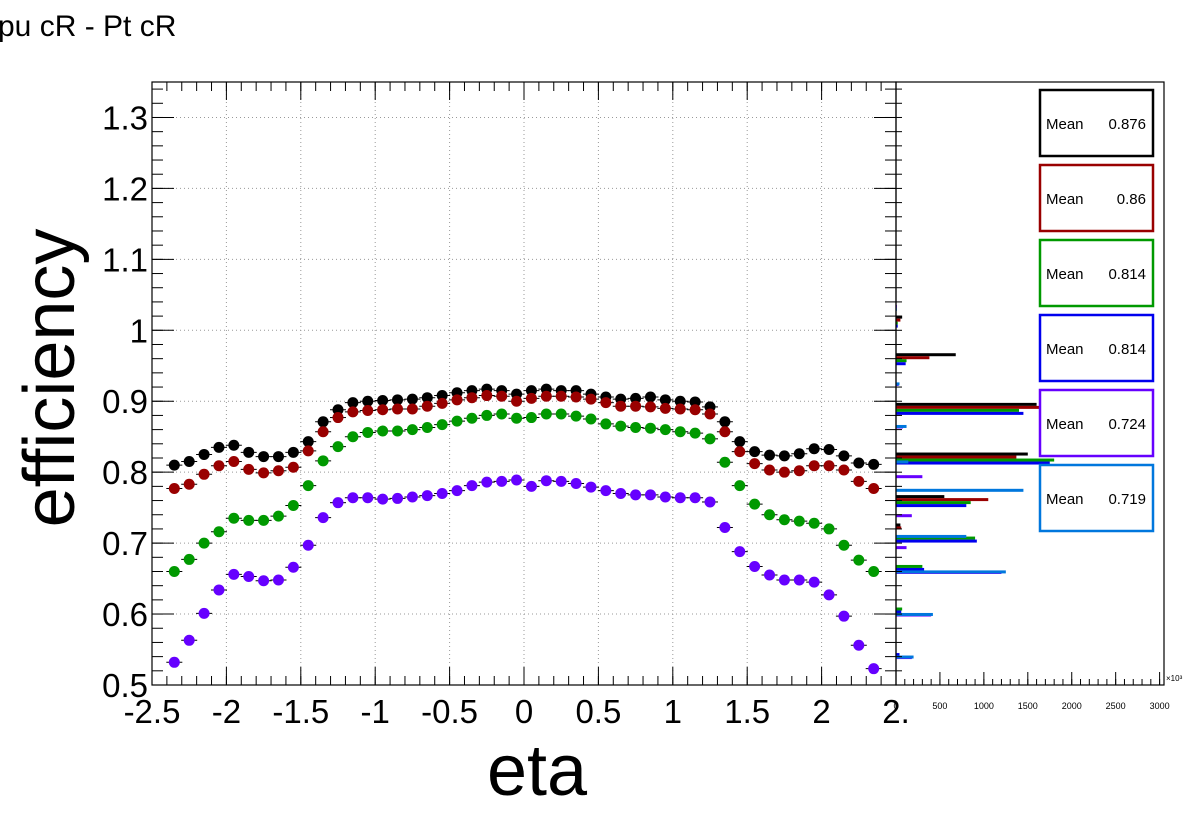 Image resolution: width=1196 pixels, height=822 pixels. I want to click on x-tick-labels: -2.5 -2 -1.5 -1 -0.5 0 0.5 1 1.5 2 2., so click(517, 711).